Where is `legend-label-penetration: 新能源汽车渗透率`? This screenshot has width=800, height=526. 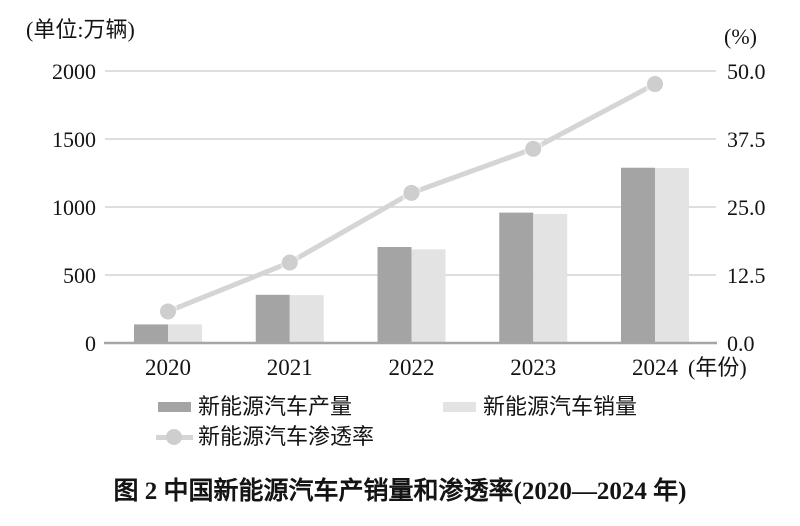
legend-label-penetration: 新能源汽车渗透率 is located at coordinates (286, 436).